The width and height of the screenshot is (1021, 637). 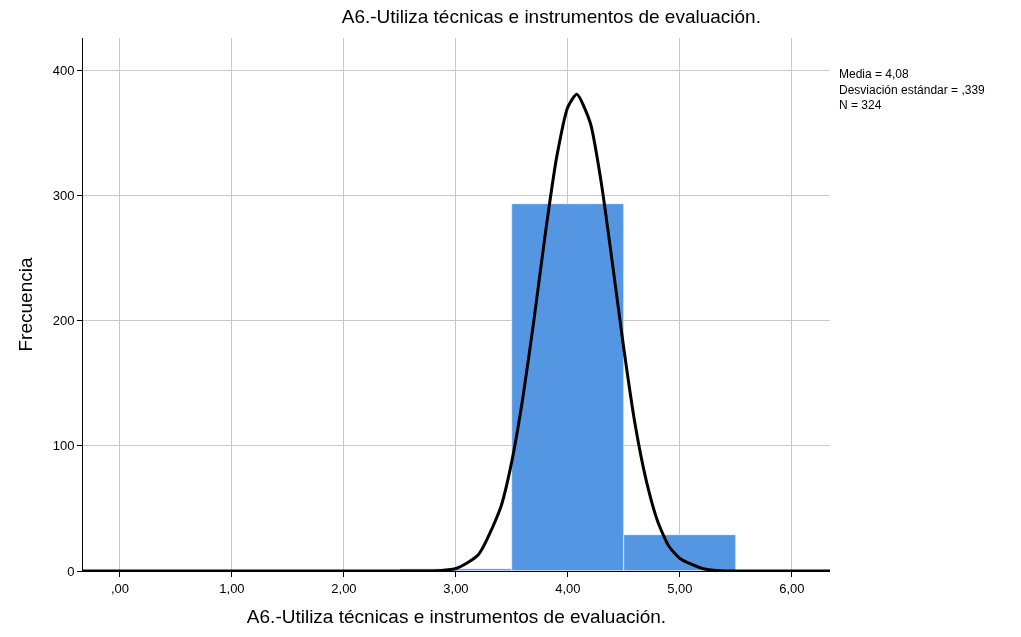 What do you see at coordinates (63, 196) in the screenshot?
I see `y-tick-label: 300` at bounding box center [63, 196].